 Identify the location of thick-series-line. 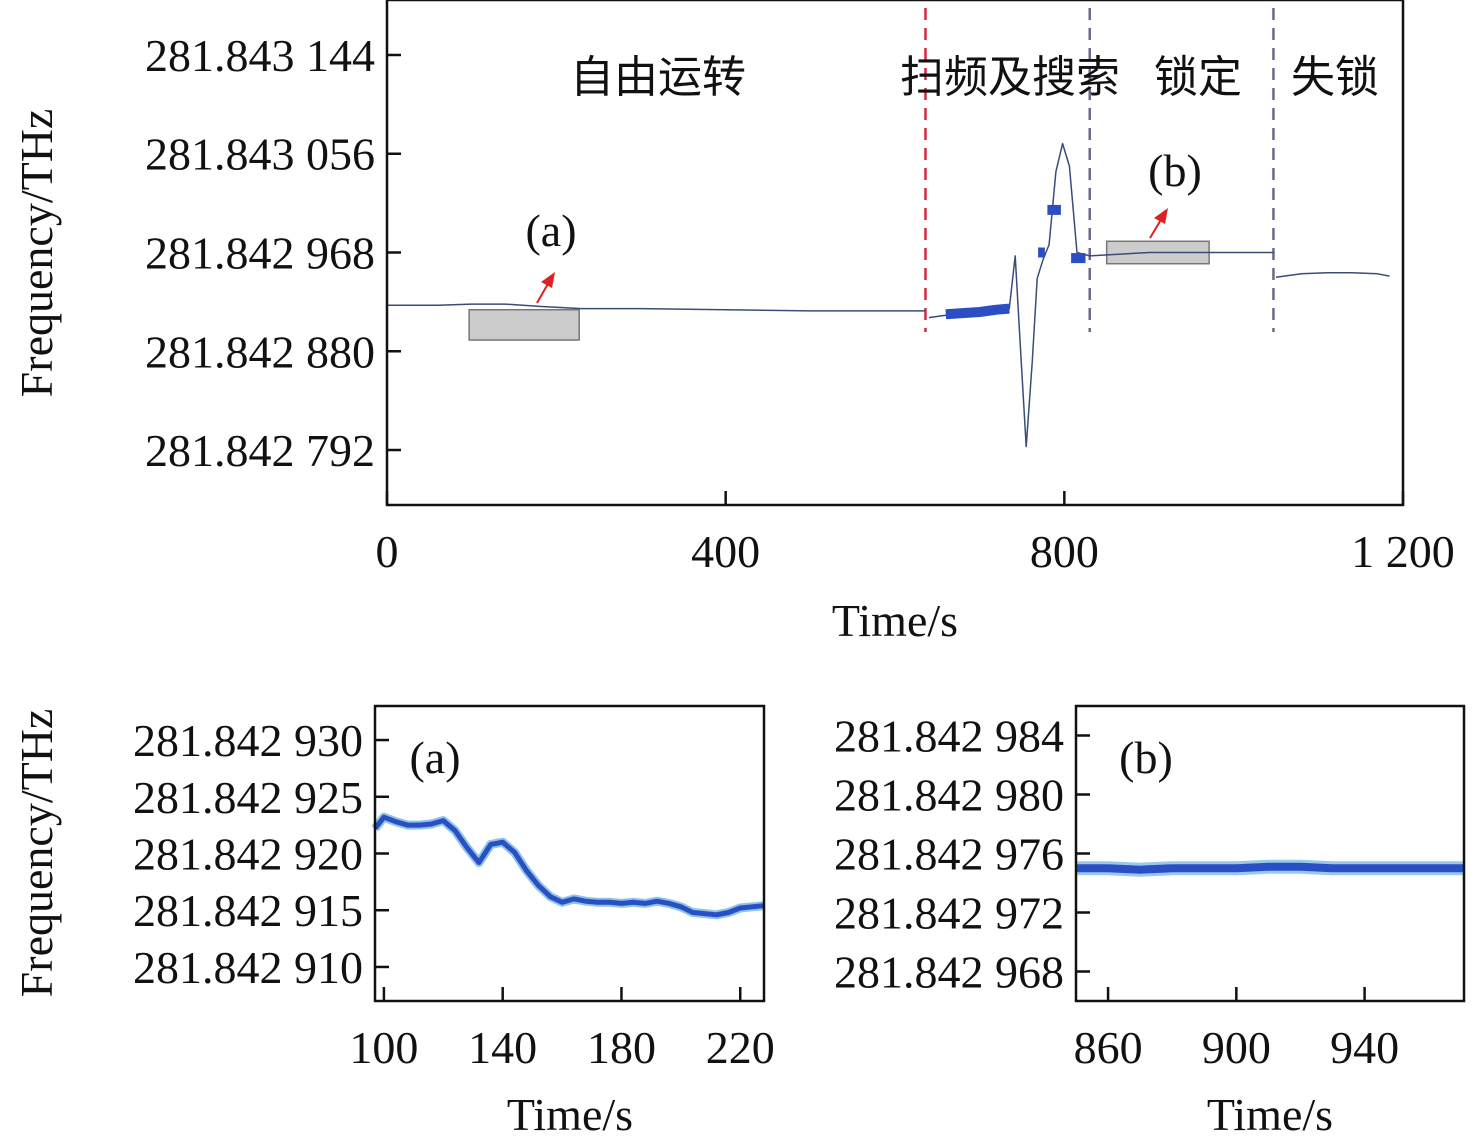
(977, 311).